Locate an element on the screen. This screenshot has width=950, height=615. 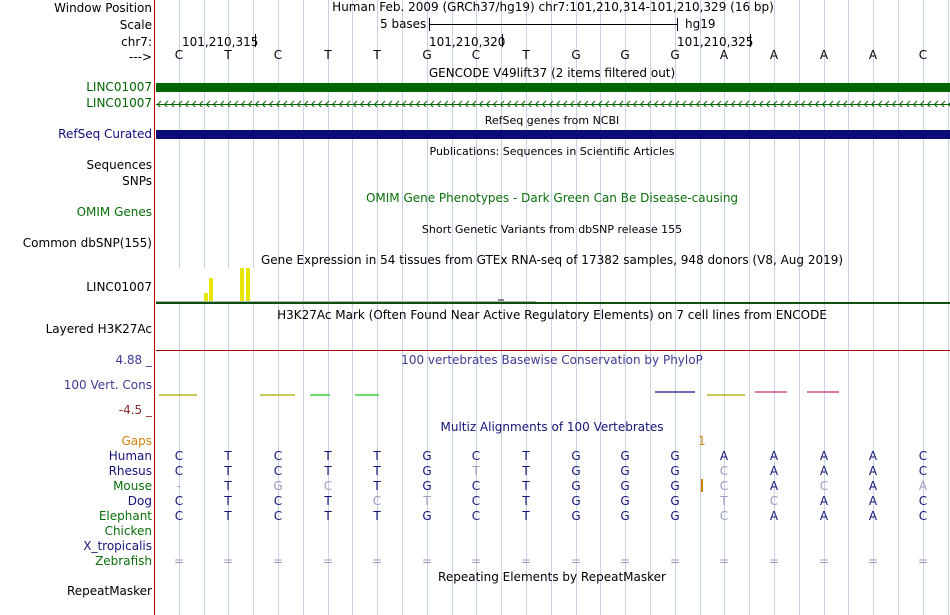
sequences-label: Sequences is located at coordinates (119, 165).